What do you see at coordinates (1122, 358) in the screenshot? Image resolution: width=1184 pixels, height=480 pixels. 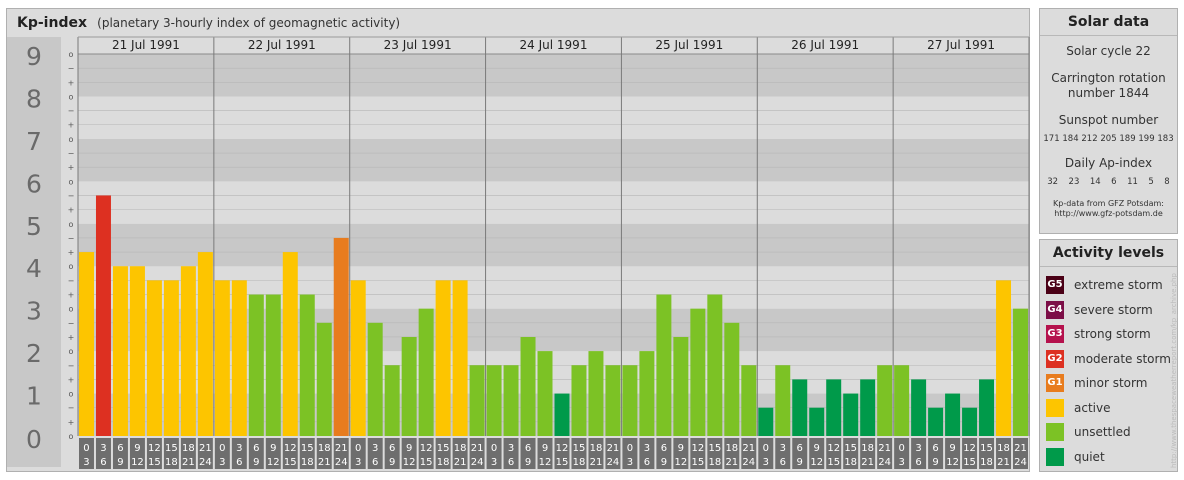 I see `activity-label: moderate storm` at bounding box center [1122, 358].